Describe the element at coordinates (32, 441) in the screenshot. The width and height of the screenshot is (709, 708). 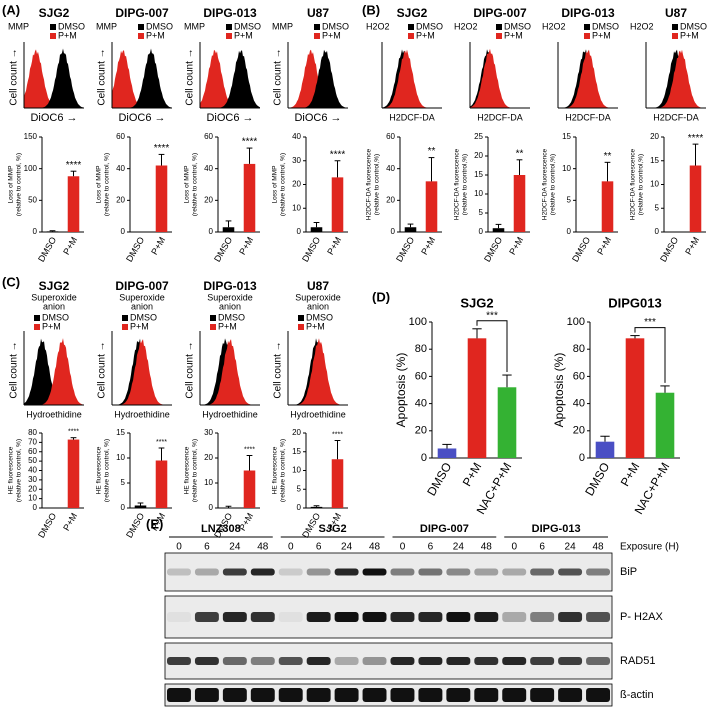
I see `y-tick-label: 70` at that location.